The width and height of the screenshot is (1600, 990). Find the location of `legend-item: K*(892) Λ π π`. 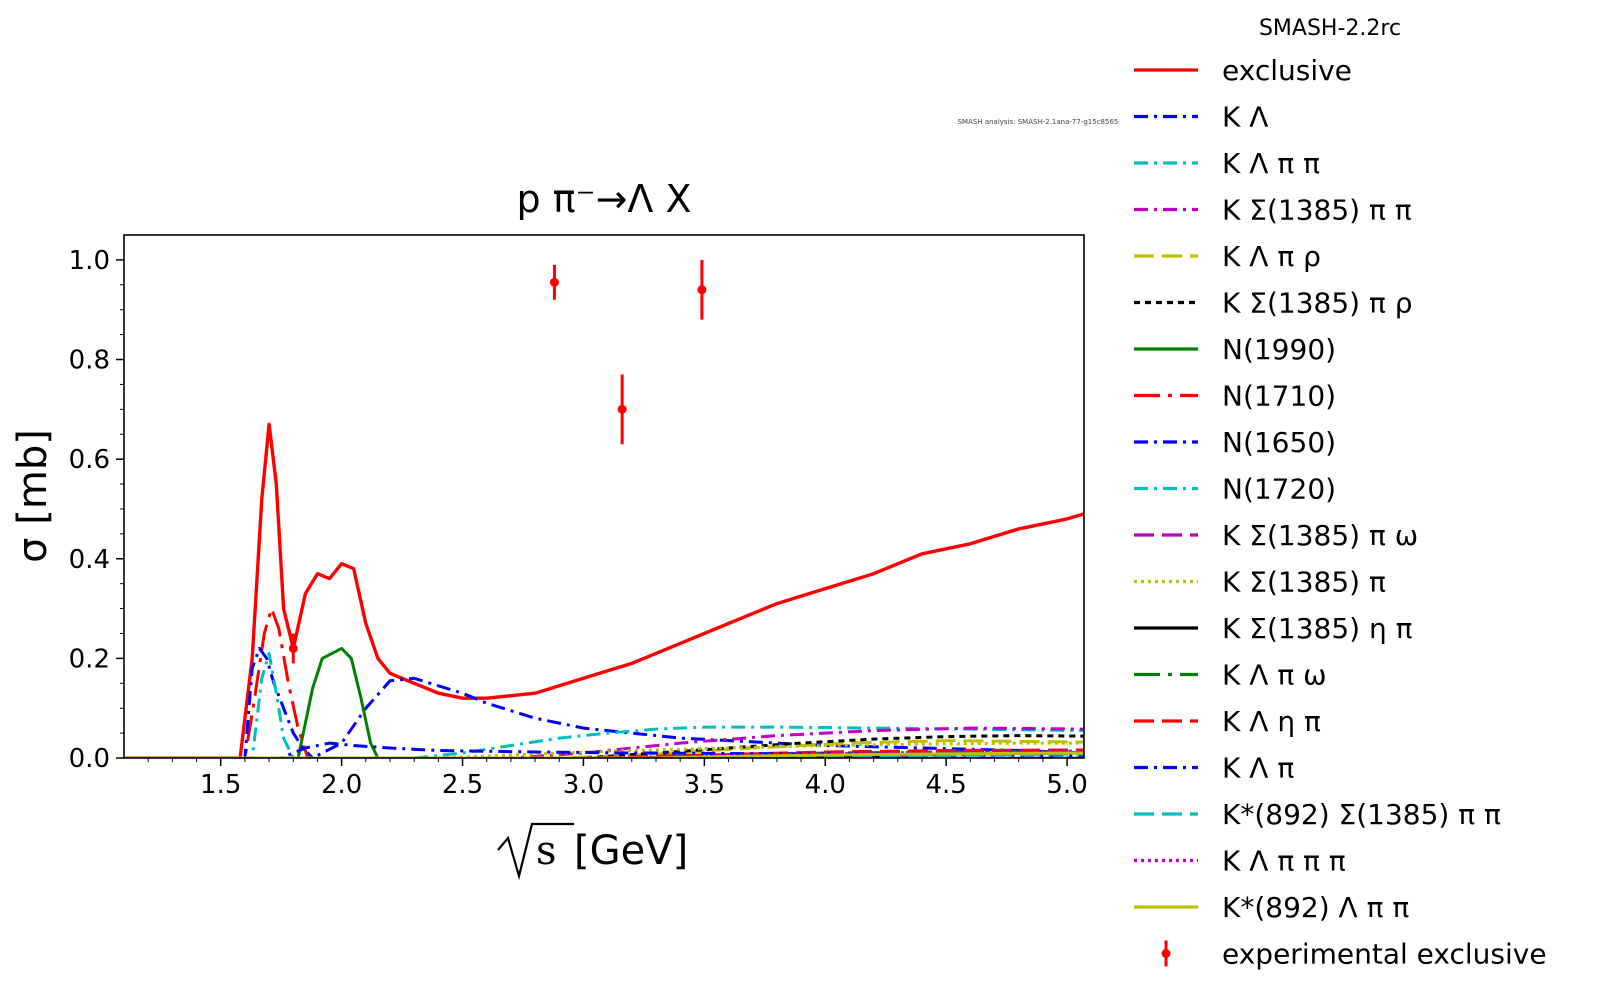

legend-item: K*(892) Λ π π is located at coordinates (1271, 907).